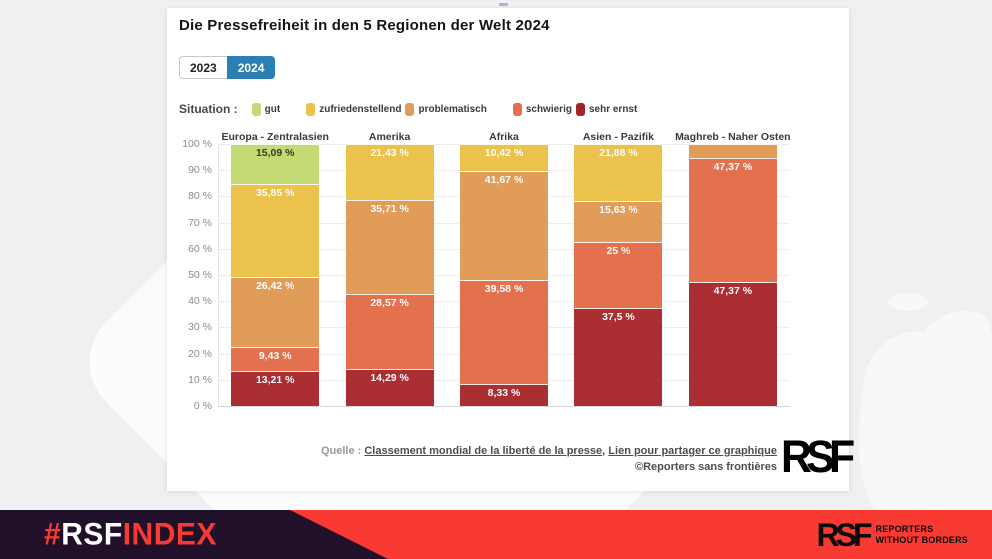  What do you see at coordinates (548, 109) in the screenshot?
I see `legend-item-label: schwierig` at bounding box center [548, 109].